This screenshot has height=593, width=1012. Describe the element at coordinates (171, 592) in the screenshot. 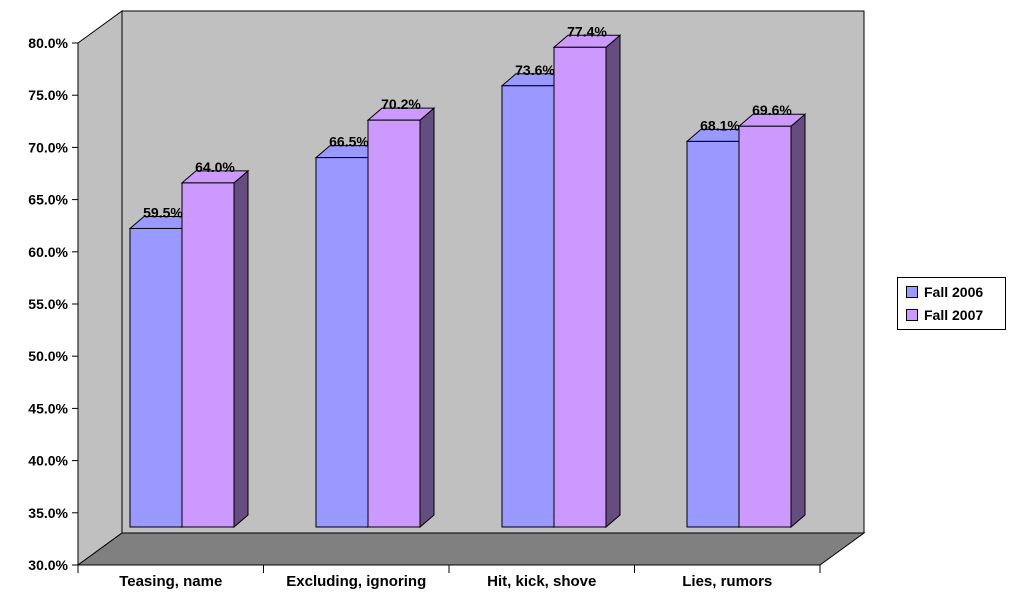

I see `x-category-label: calling` at that location.